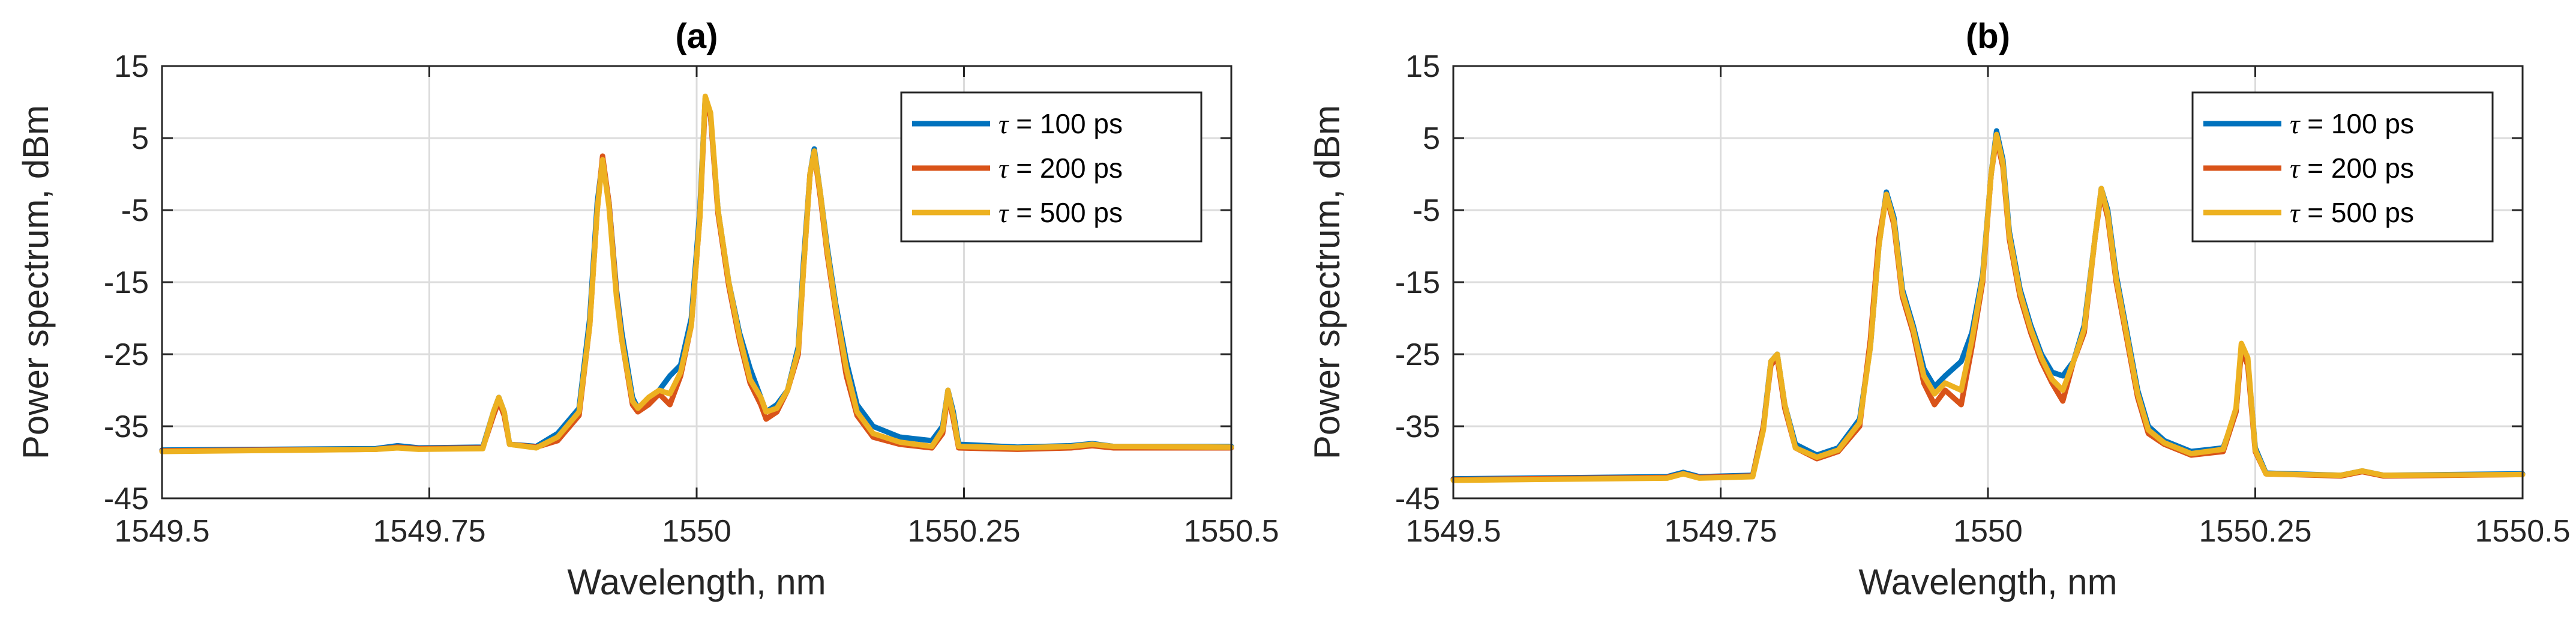 This screenshot has width=2576, height=622. I want to click on chart-title: (a), so click(697, 36).